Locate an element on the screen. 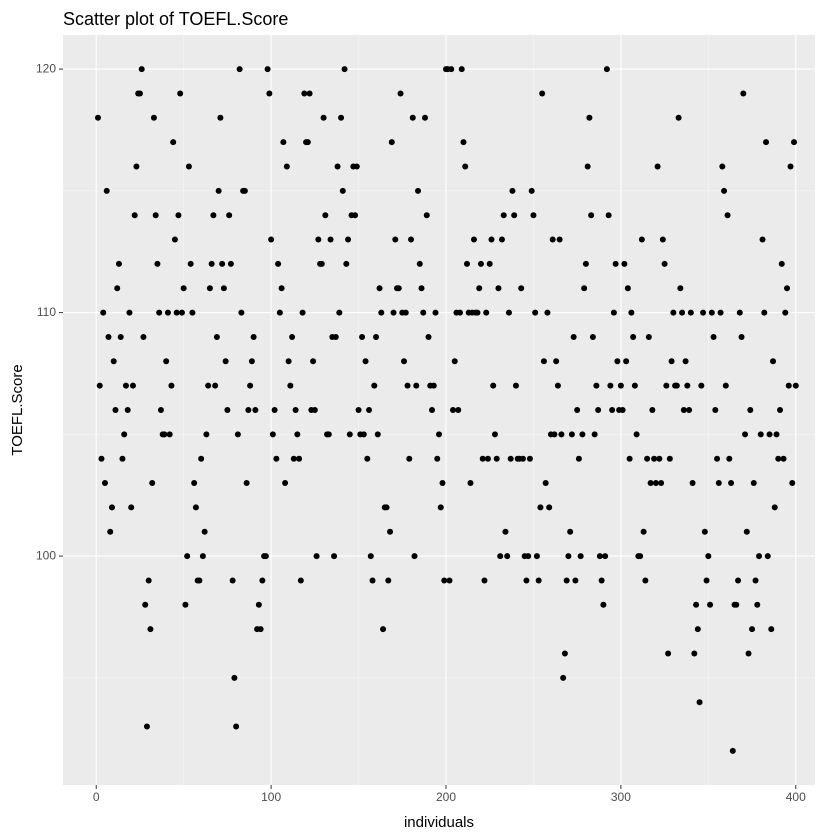 The width and height of the screenshot is (840, 840). x-axis-title: individuals is located at coordinates (439, 822).